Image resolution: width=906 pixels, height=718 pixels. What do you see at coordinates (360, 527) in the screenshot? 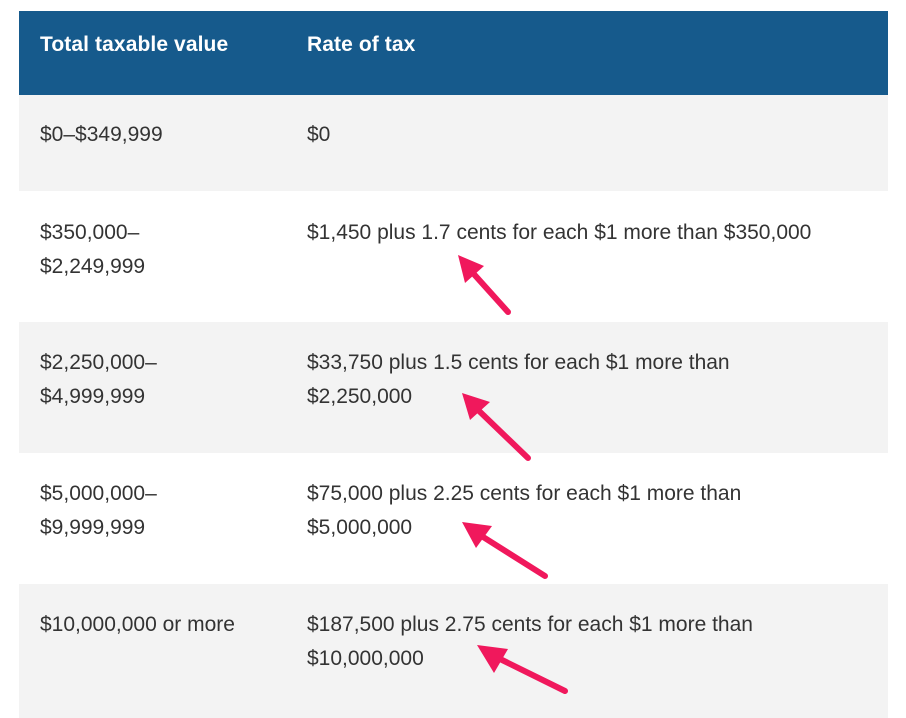
I see `rate-line-2: $5,000,000` at bounding box center [360, 527].